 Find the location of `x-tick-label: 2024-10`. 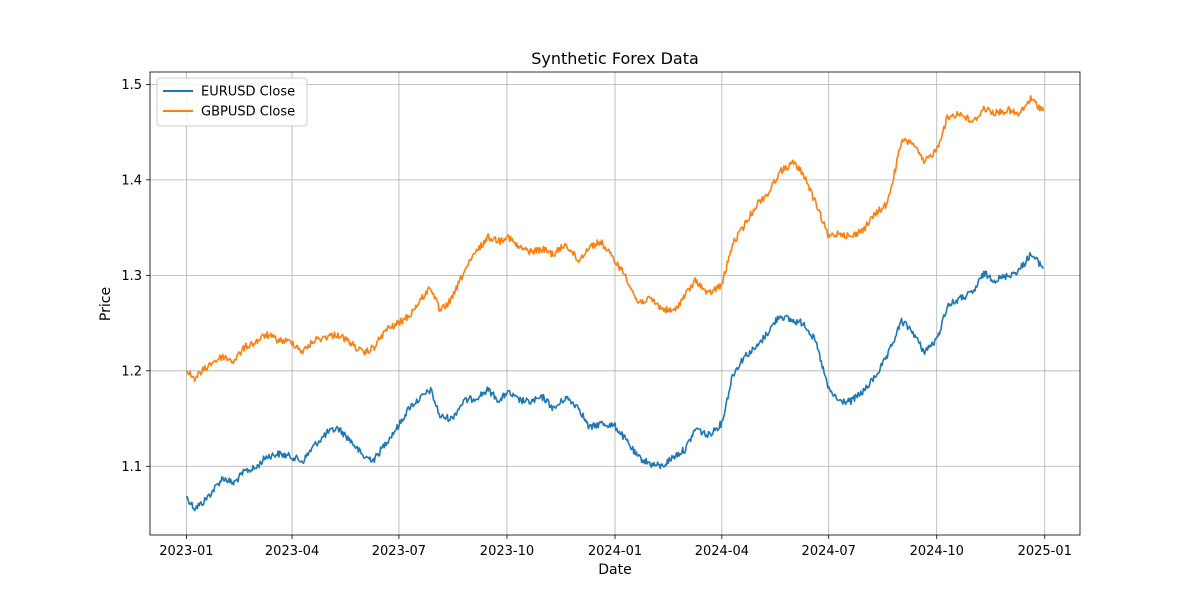

x-tick-label: 2024-10 is located at coordinates (937, 551).